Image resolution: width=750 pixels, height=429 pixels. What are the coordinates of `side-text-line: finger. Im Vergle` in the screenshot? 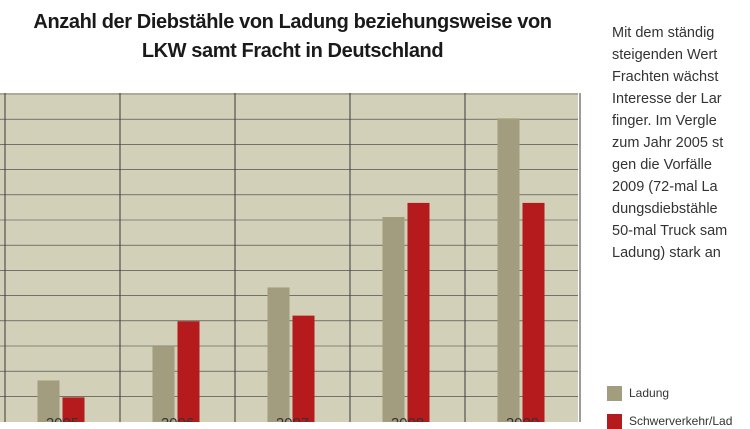 It's located at (664, 121).